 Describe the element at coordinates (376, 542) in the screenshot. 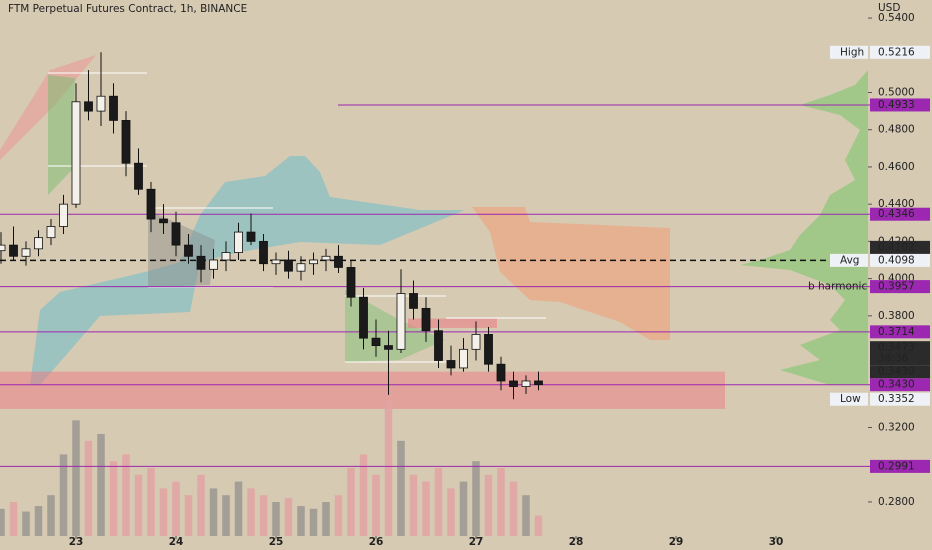

I see `x-tick-label: 26` at that location.